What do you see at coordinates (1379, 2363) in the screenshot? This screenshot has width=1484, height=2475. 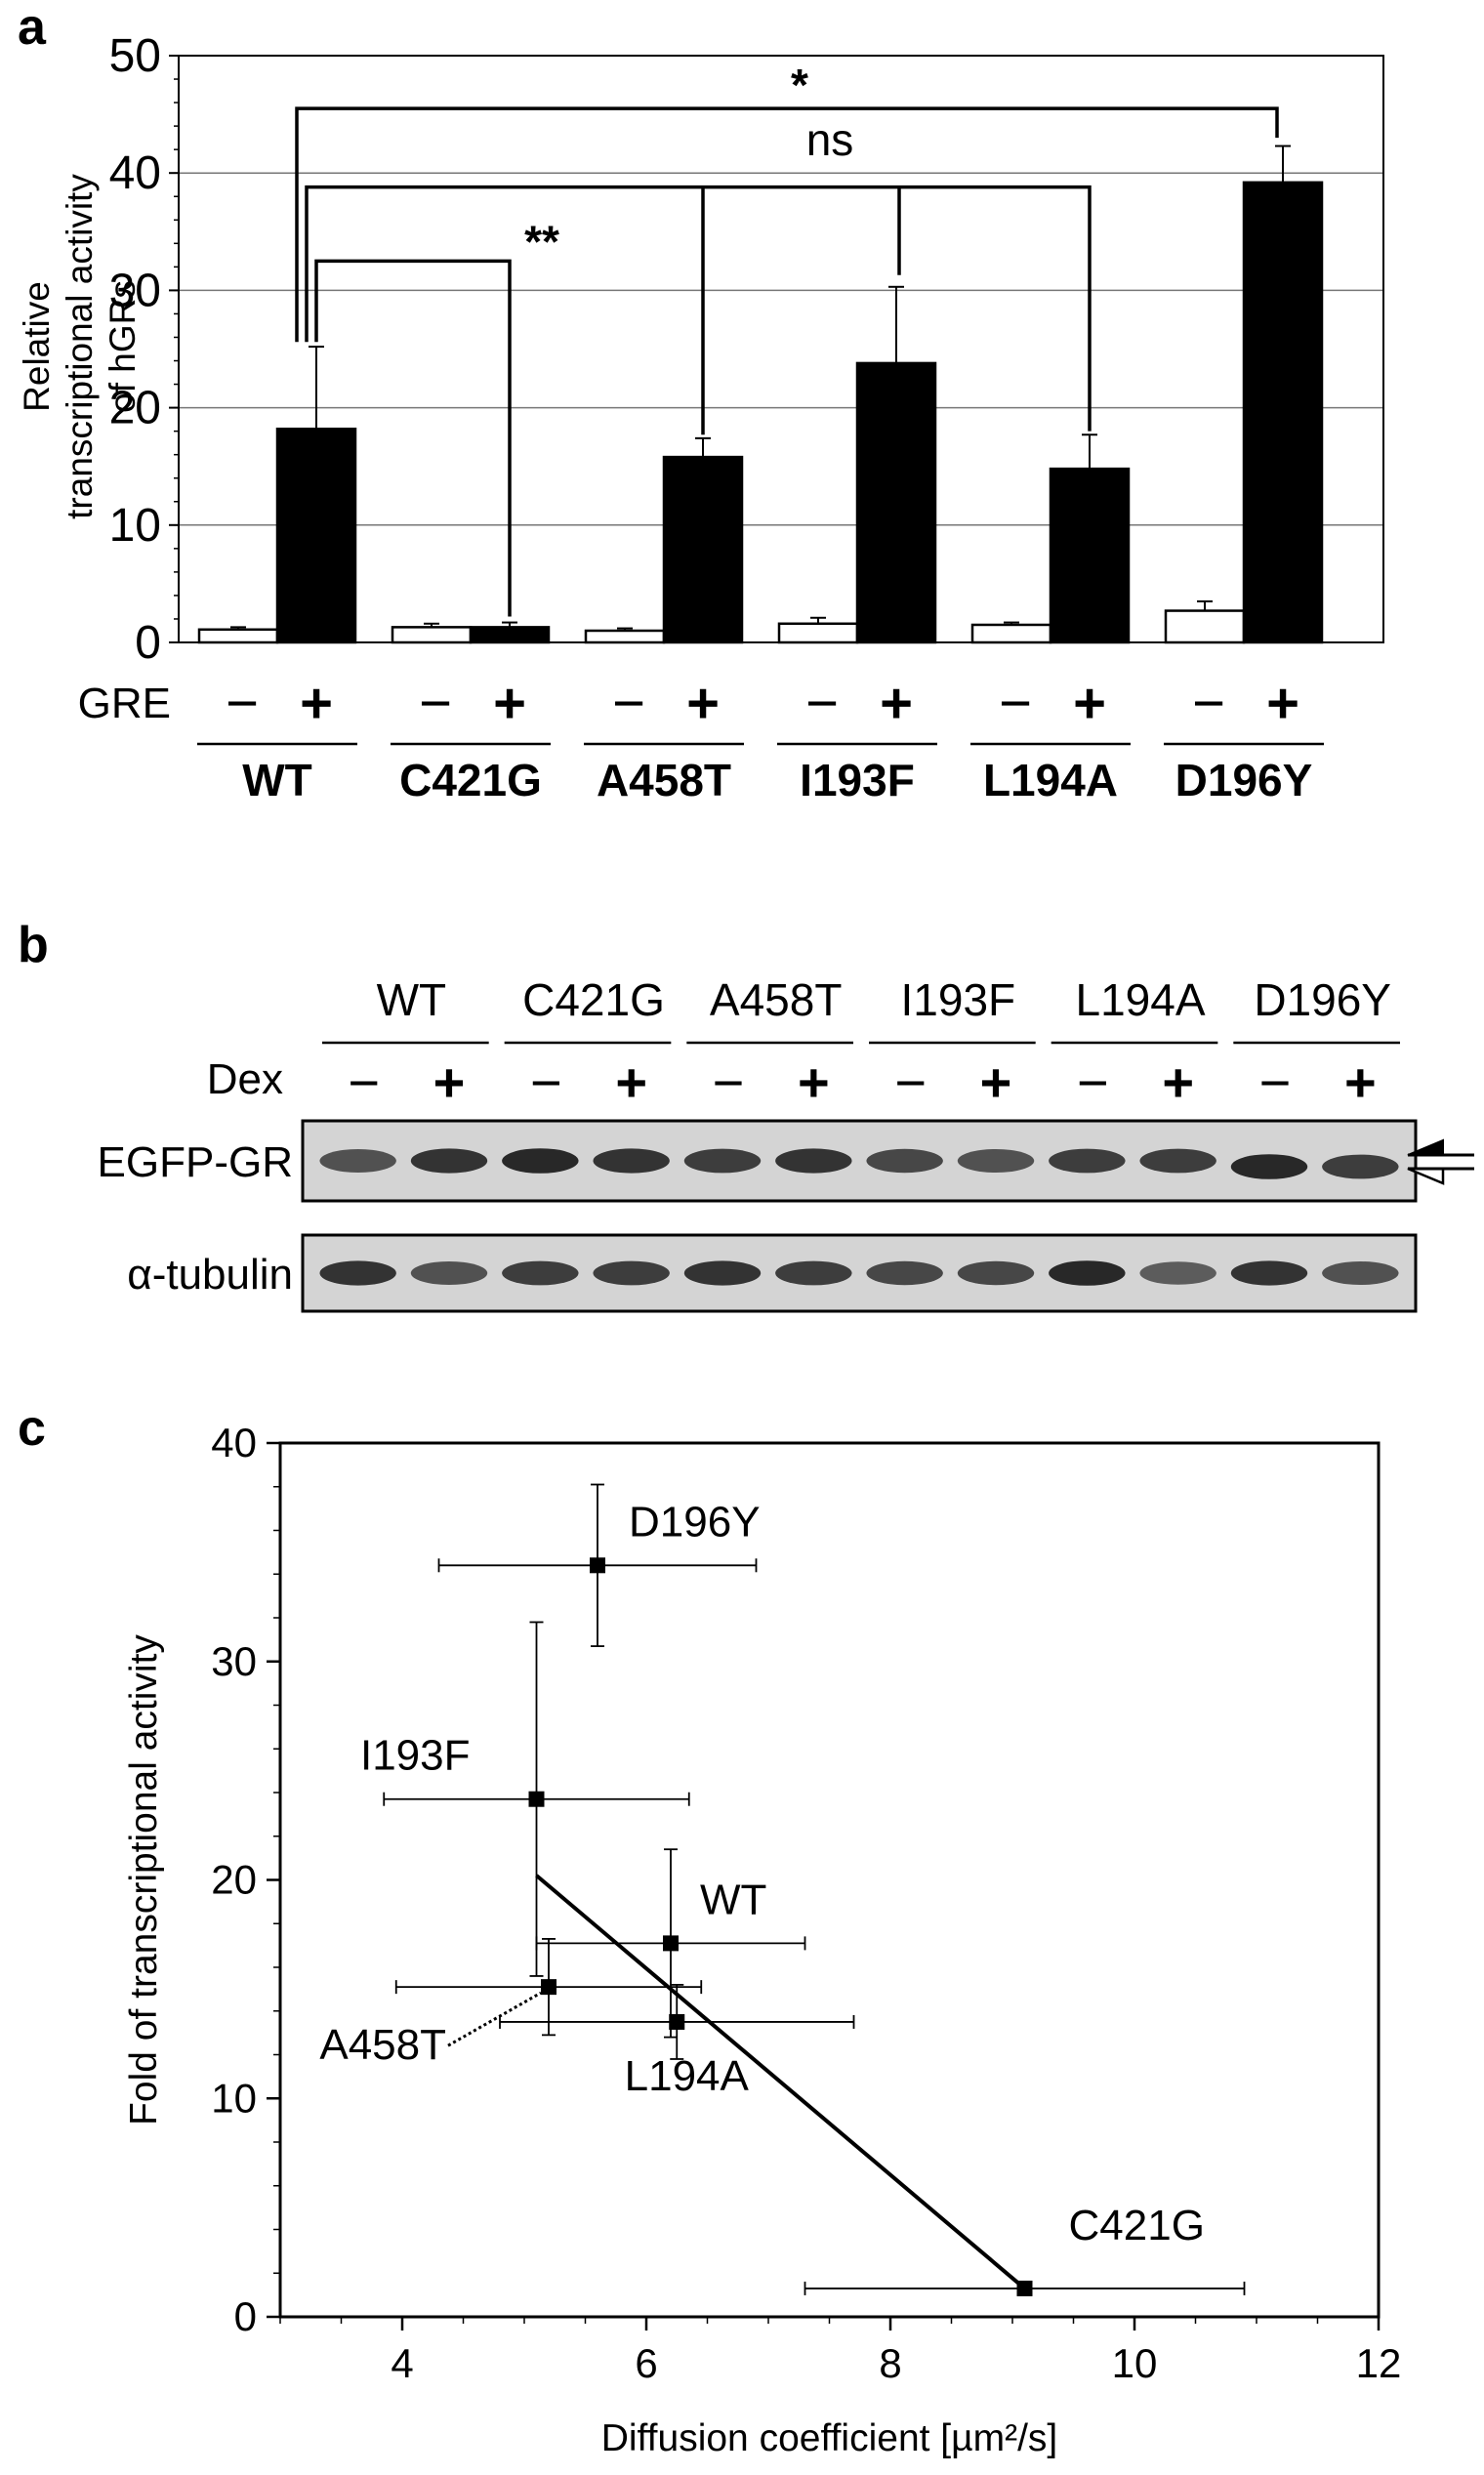 I see `x-tick-label: 12` at bounding box center [1379, 2363].